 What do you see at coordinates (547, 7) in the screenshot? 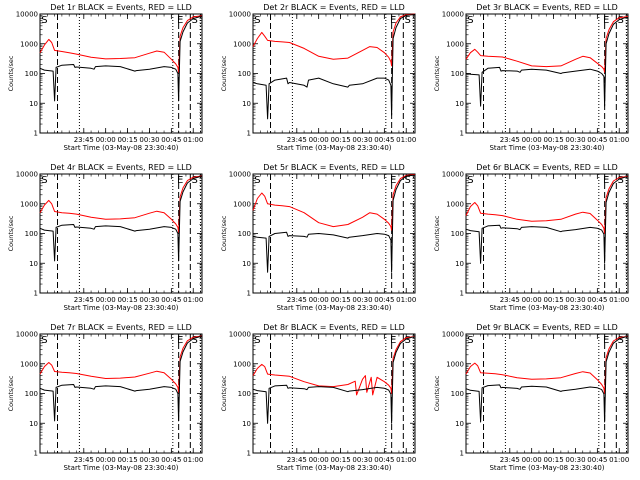
I see `chart-title: Det 3r BLACK = Events, RED = LLD` at bounding box center [547, 7].